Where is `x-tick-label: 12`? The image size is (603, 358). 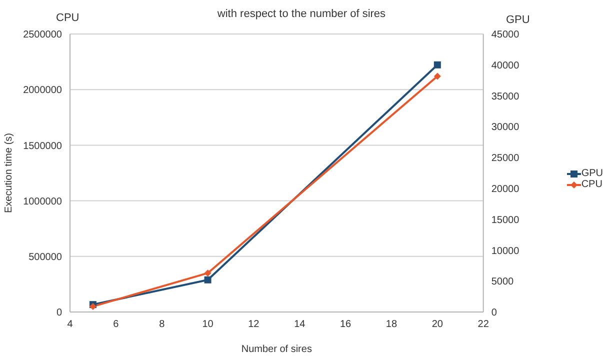 x-tick-label: 12 is located at coordinates (254, 324).